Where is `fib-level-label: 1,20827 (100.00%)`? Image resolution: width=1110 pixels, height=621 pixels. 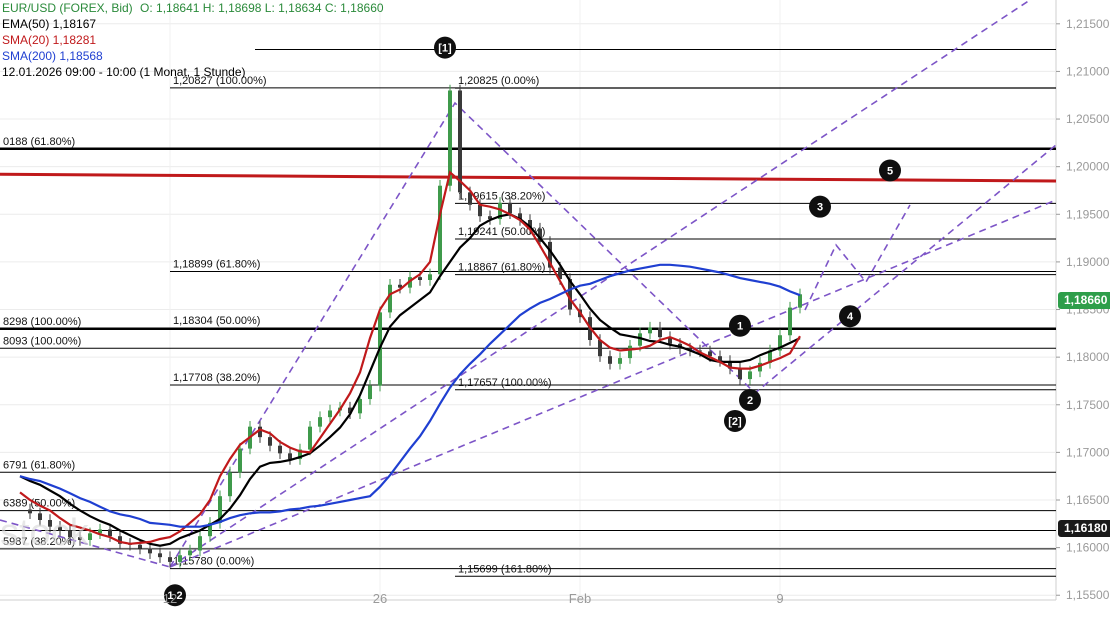 fib-level-label: 1,20827 (100.00%) is located at coordinates (220, 81).